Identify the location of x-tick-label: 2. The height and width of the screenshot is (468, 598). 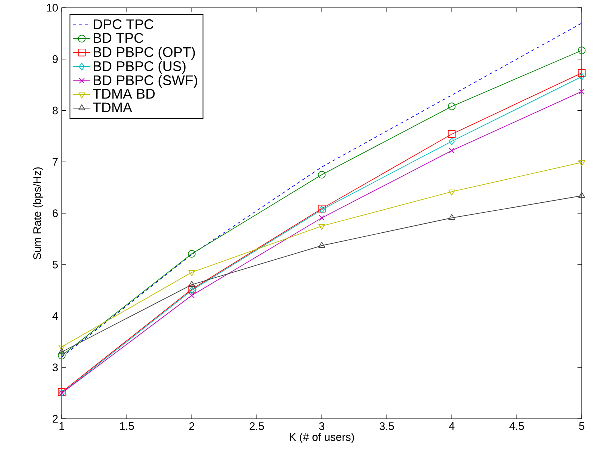
(192, 426).